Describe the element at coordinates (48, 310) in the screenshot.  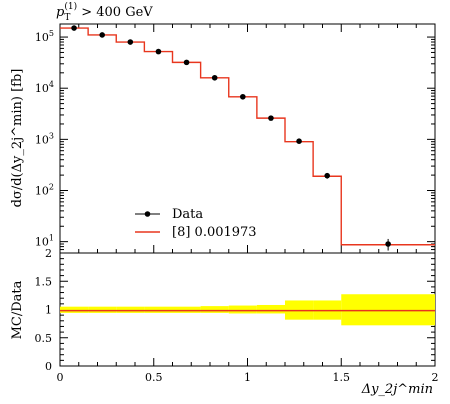
I see `ratio-y-tick-label: 1` at that location.